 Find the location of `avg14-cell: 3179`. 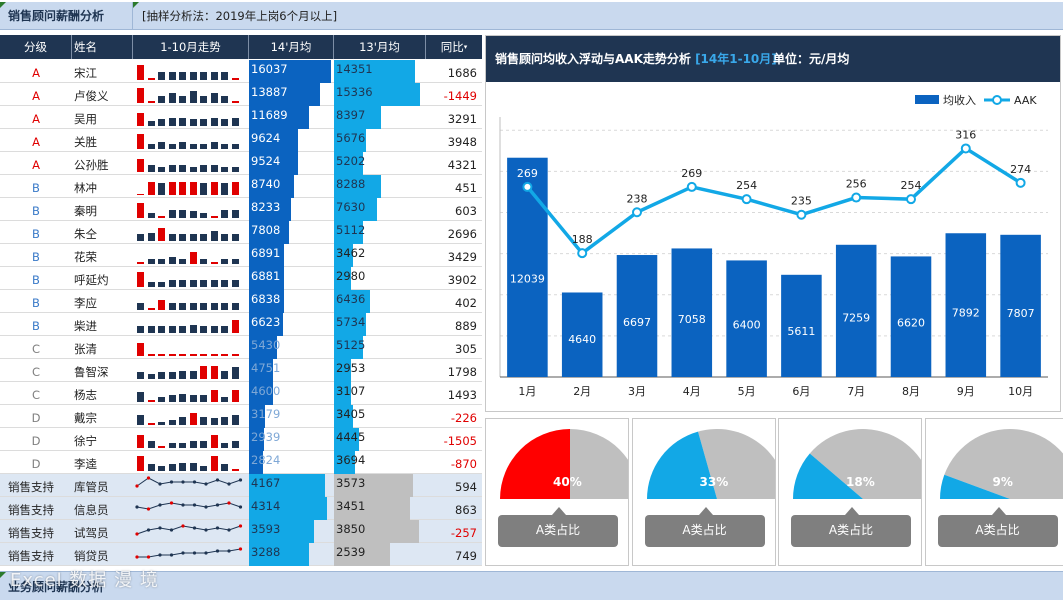

avg14-cell: 3179 is located at coordinates (291, 416).